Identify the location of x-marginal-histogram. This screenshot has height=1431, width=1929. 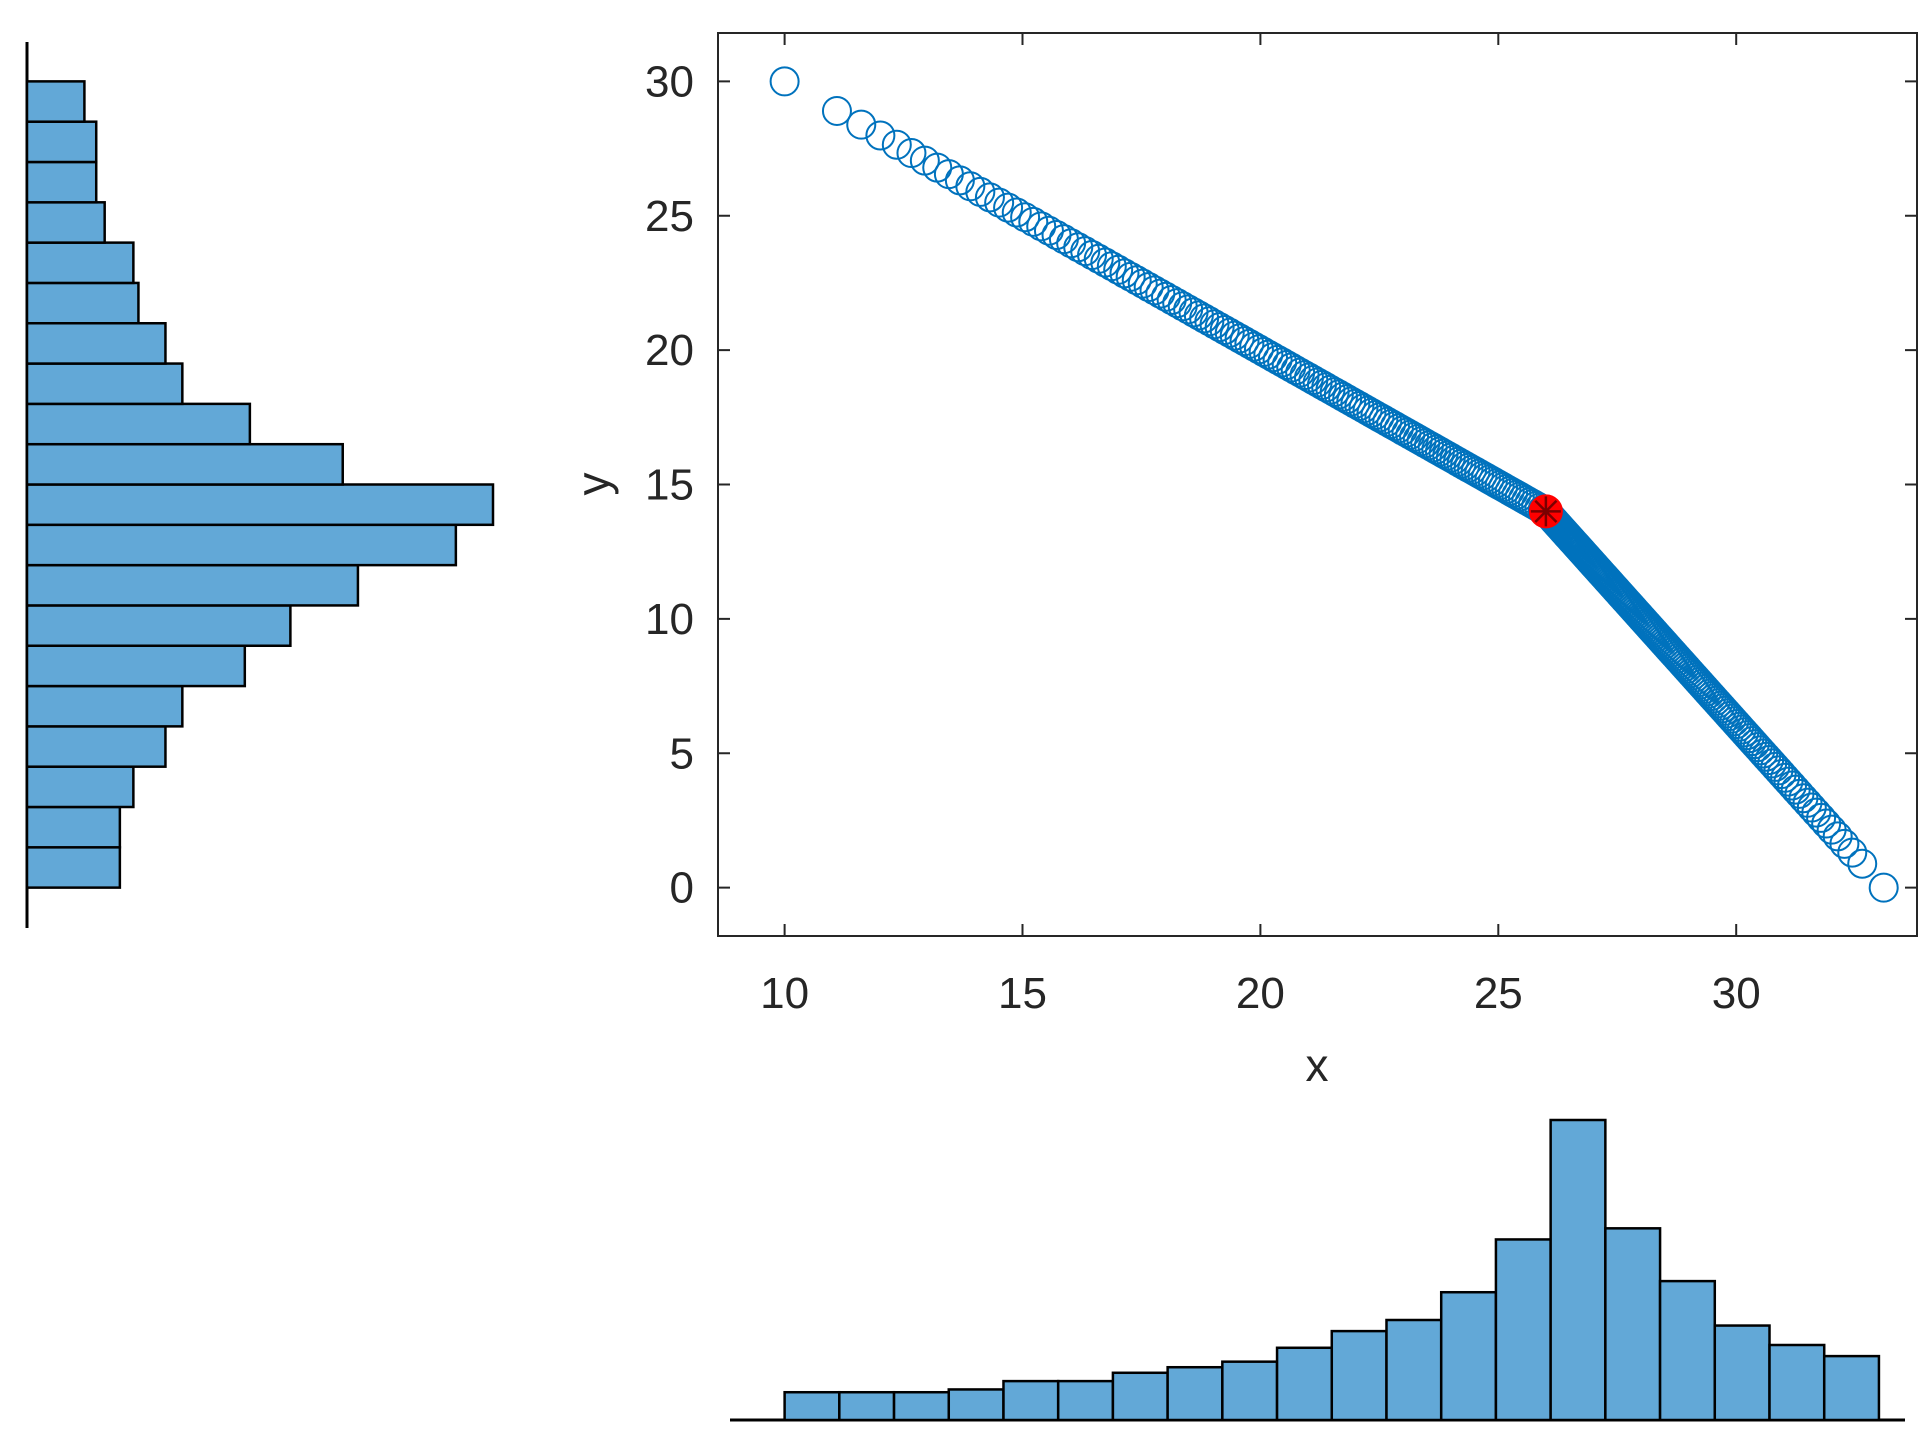
(1317, 1270).